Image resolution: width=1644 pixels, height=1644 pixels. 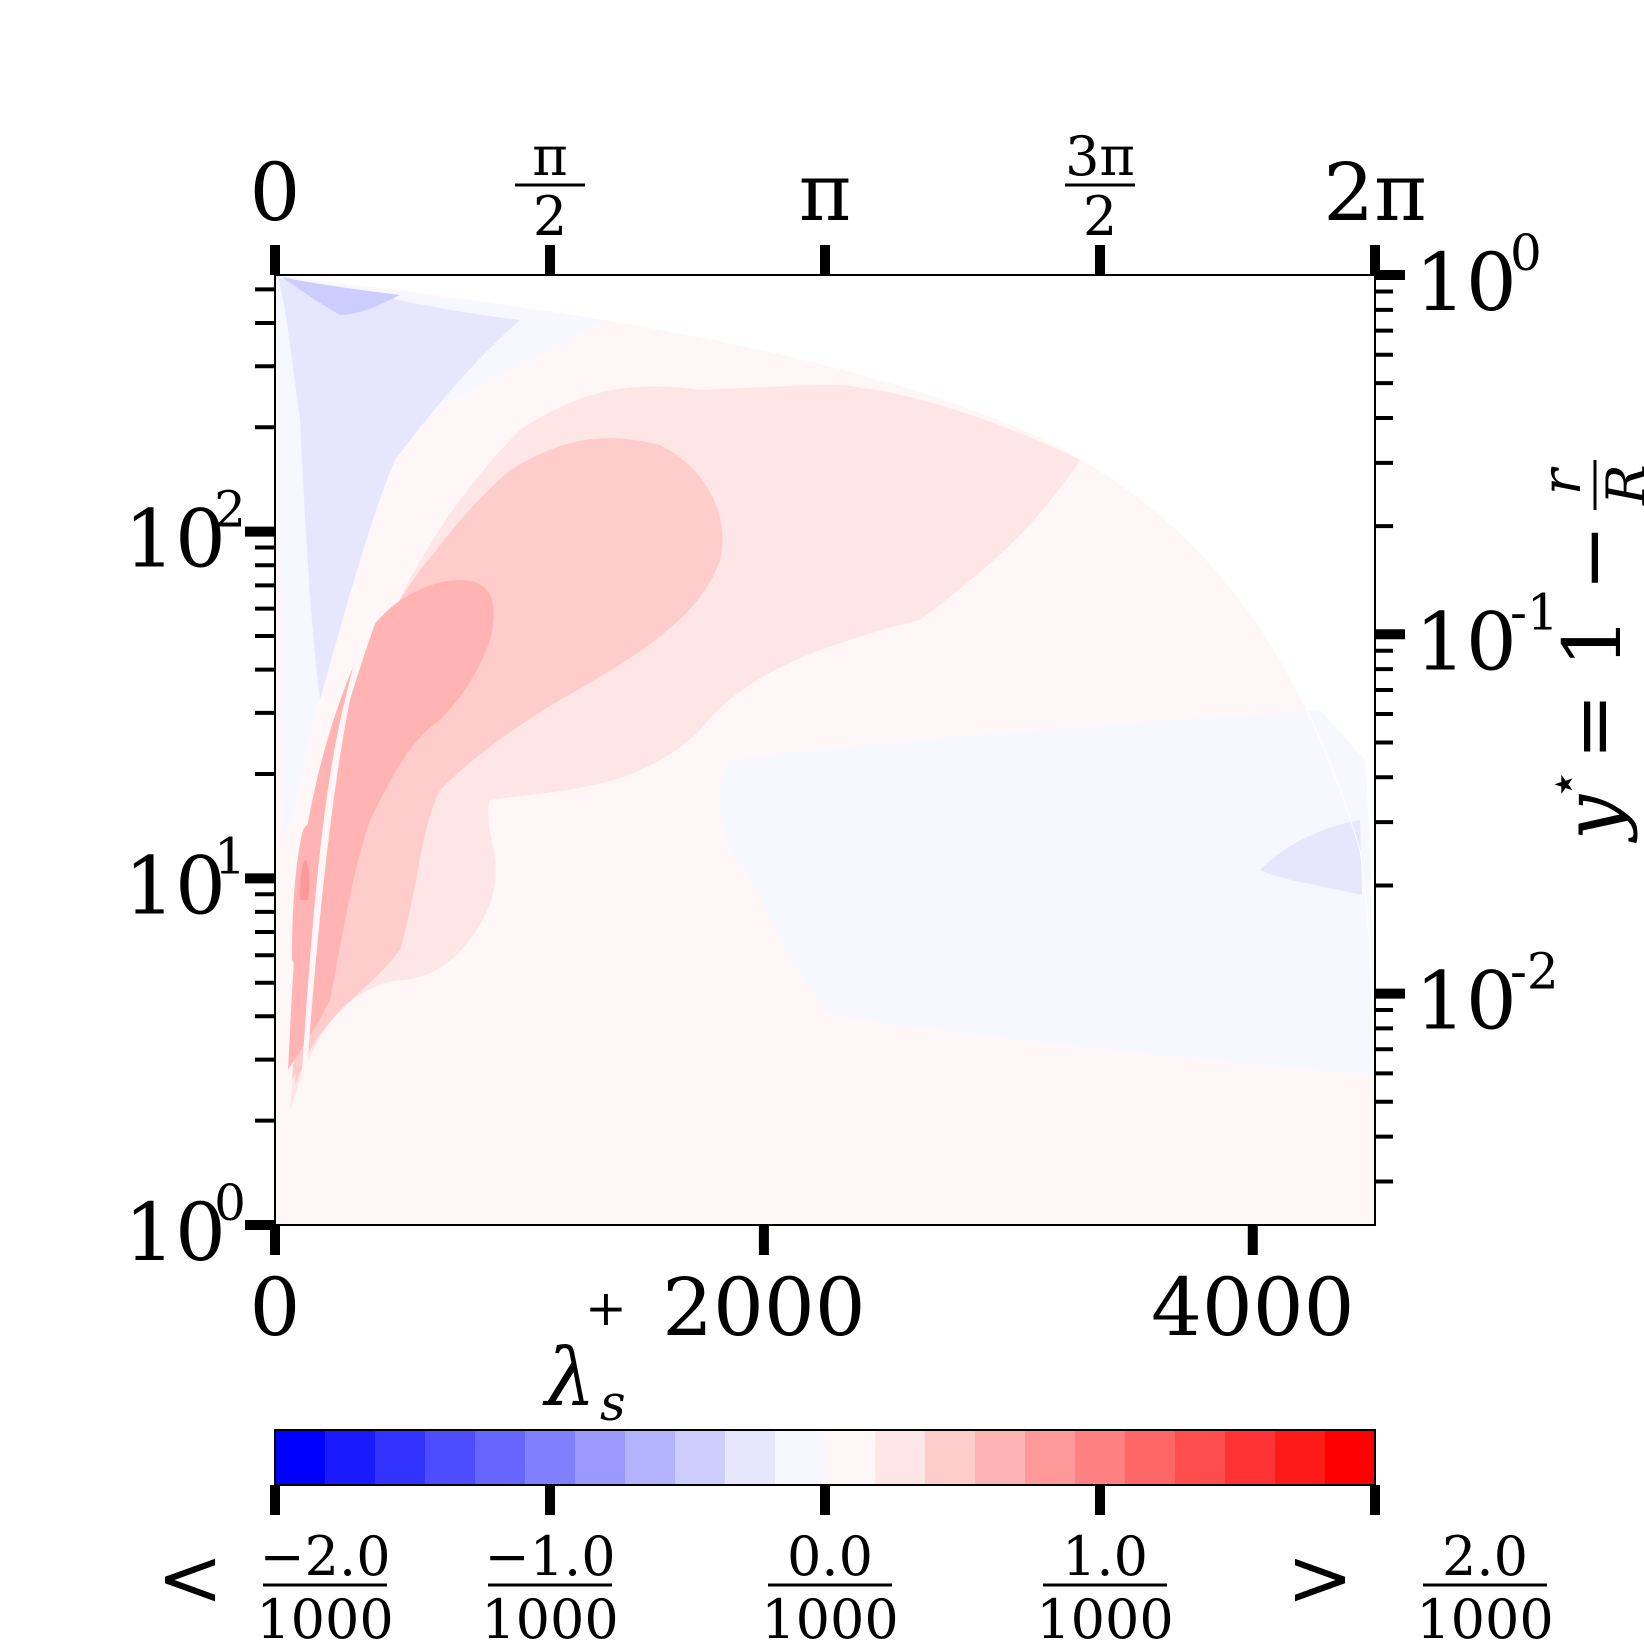 What do you see at coordinates (324, 1556) in the screenshot?
I see `colorbar-num-0: −2.0` at bounding box center [324, 1556].